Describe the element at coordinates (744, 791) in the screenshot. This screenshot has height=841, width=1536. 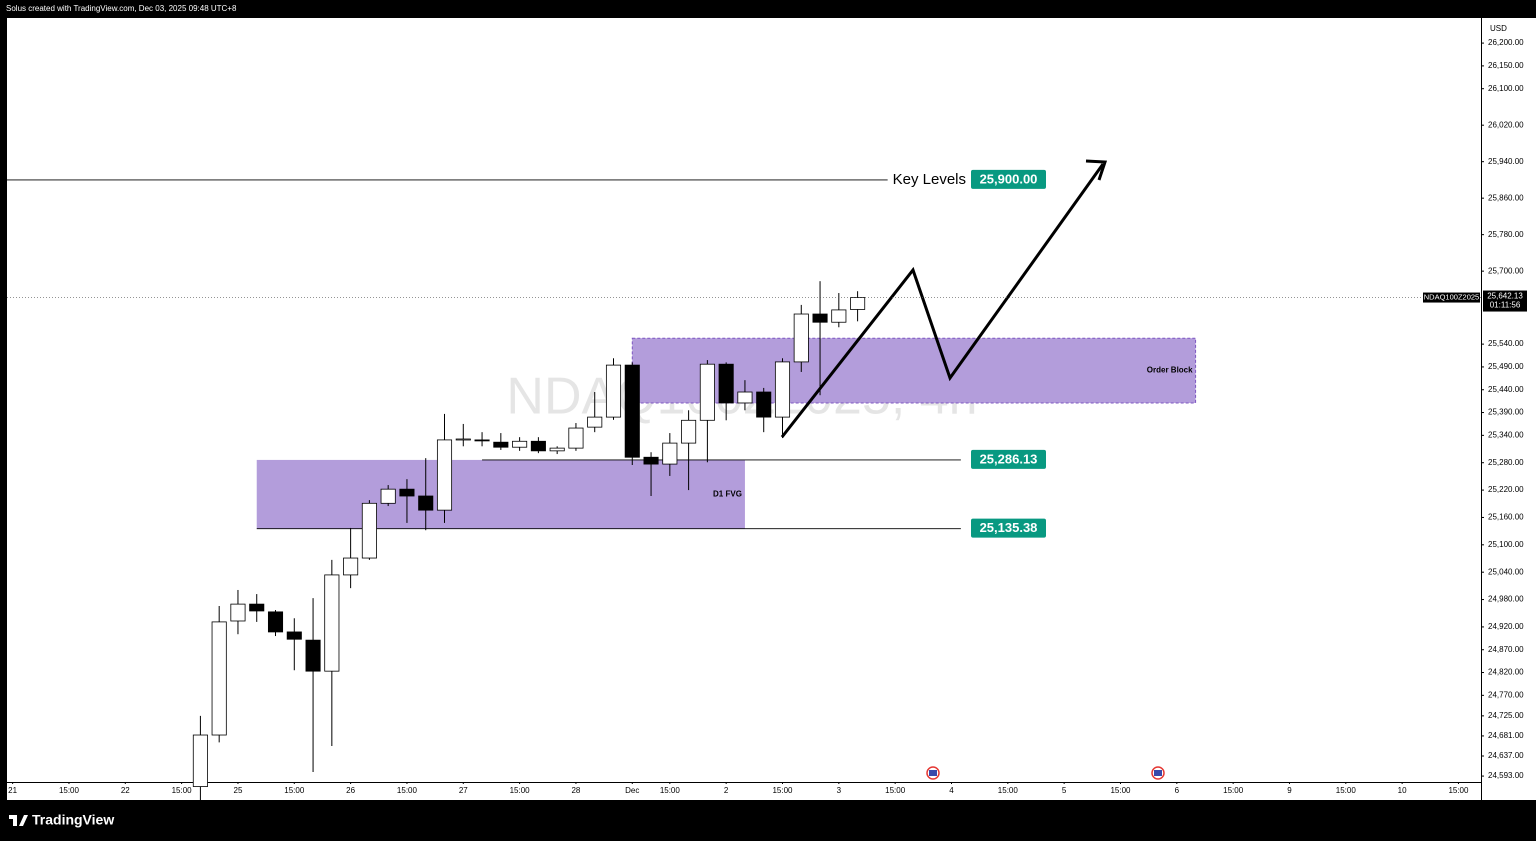
I see `time-axis` at that location.